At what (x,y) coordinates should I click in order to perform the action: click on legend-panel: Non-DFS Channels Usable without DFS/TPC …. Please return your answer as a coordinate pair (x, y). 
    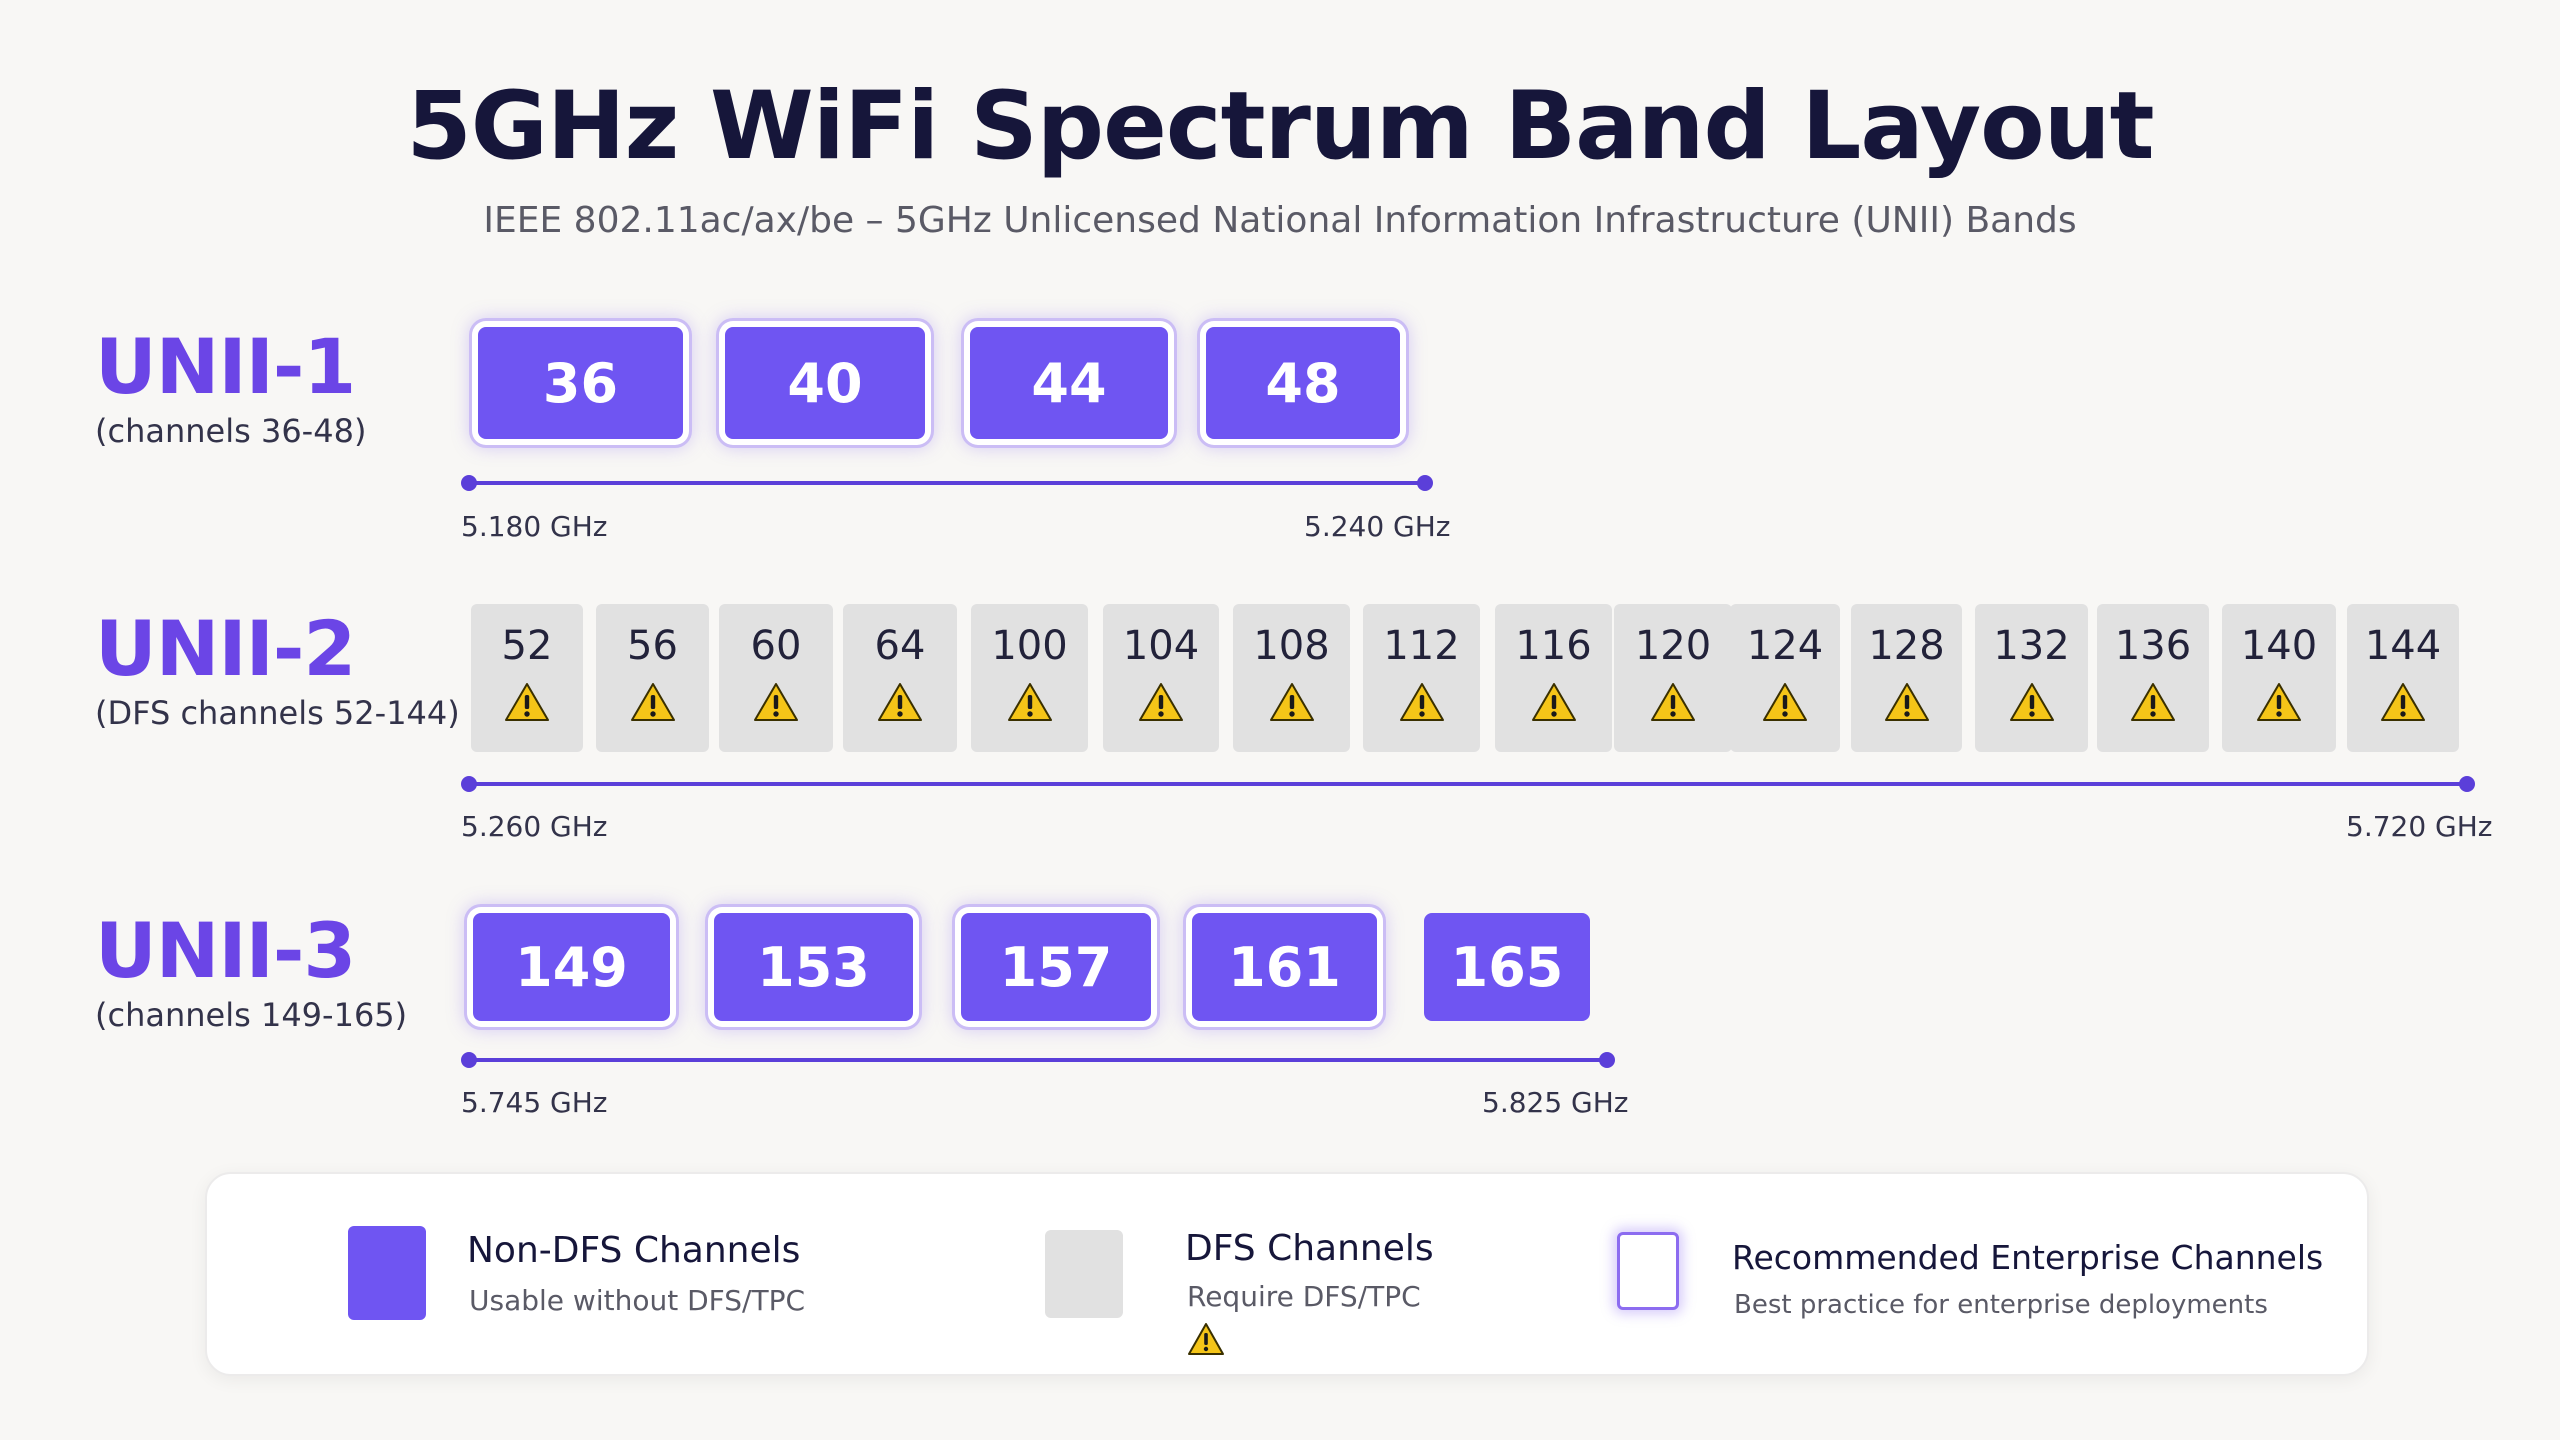
    Looking at the image, I should click on (1287, 1274).